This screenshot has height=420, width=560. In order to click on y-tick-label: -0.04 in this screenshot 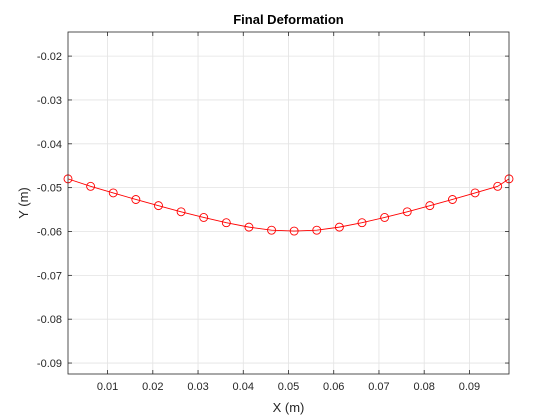, I will do `click(49, 145)`.